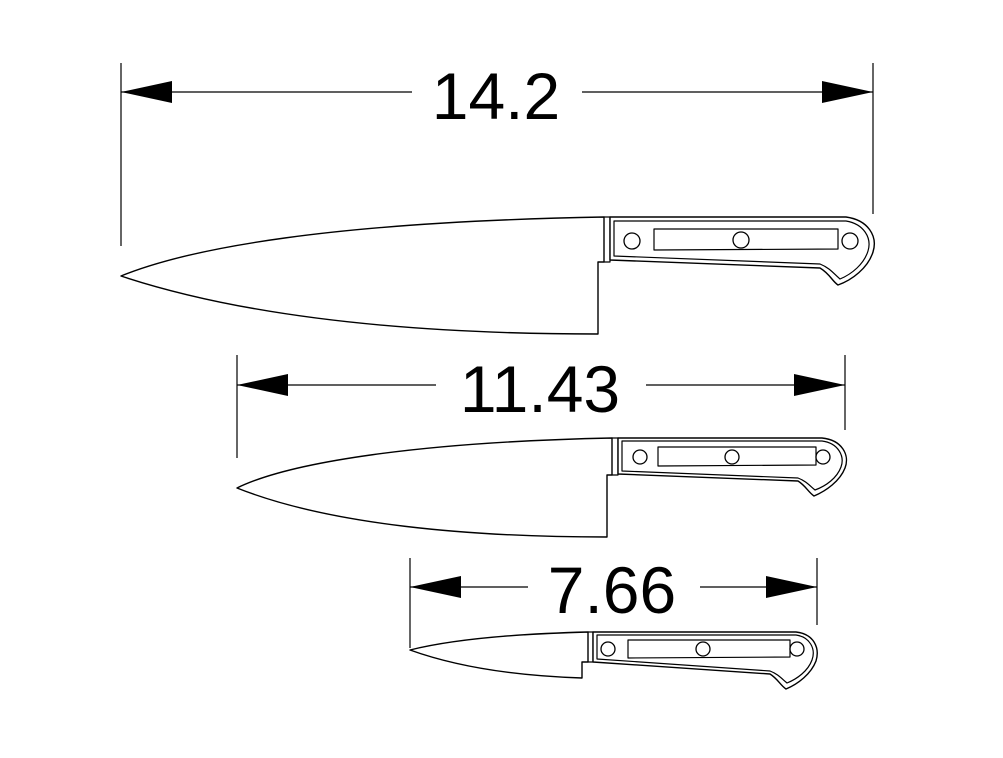  I want to click on handle-inner-medium, so click(732, 465).